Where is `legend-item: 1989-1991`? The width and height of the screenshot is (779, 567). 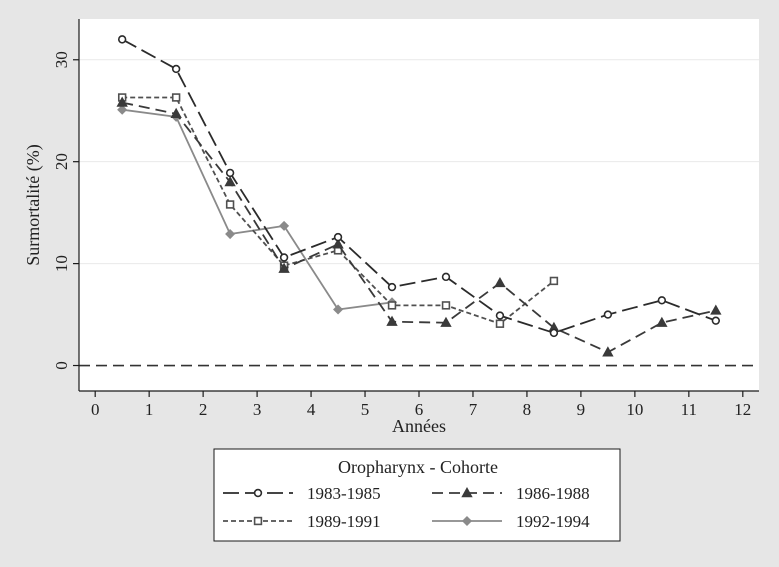
legend-item: 1989-1991 is located at coordinates (302, 521).